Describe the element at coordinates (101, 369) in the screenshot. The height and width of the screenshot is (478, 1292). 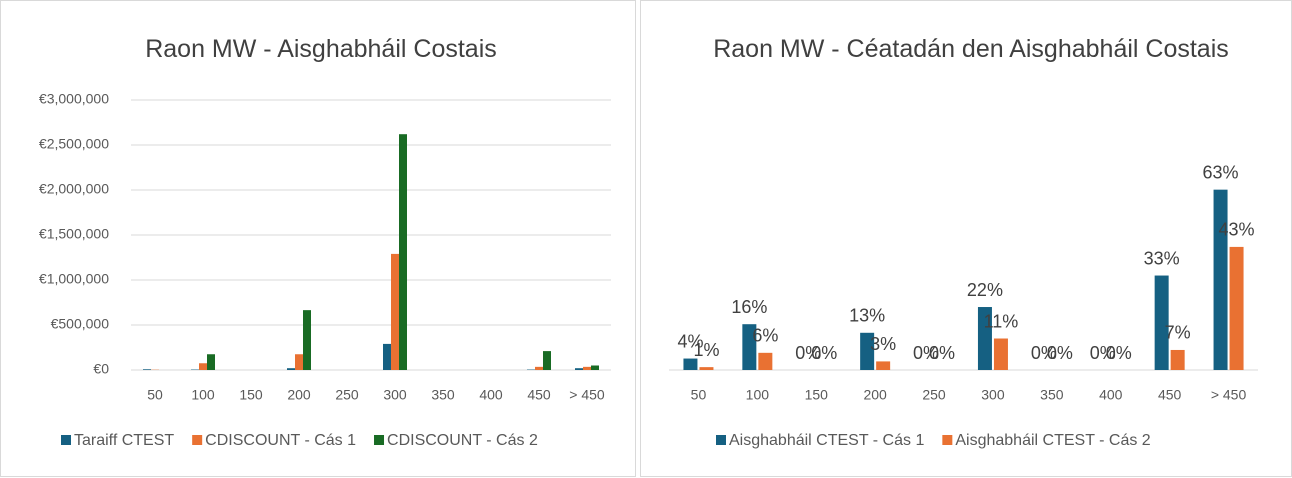
I see `y-tick-label: €0` at that location.